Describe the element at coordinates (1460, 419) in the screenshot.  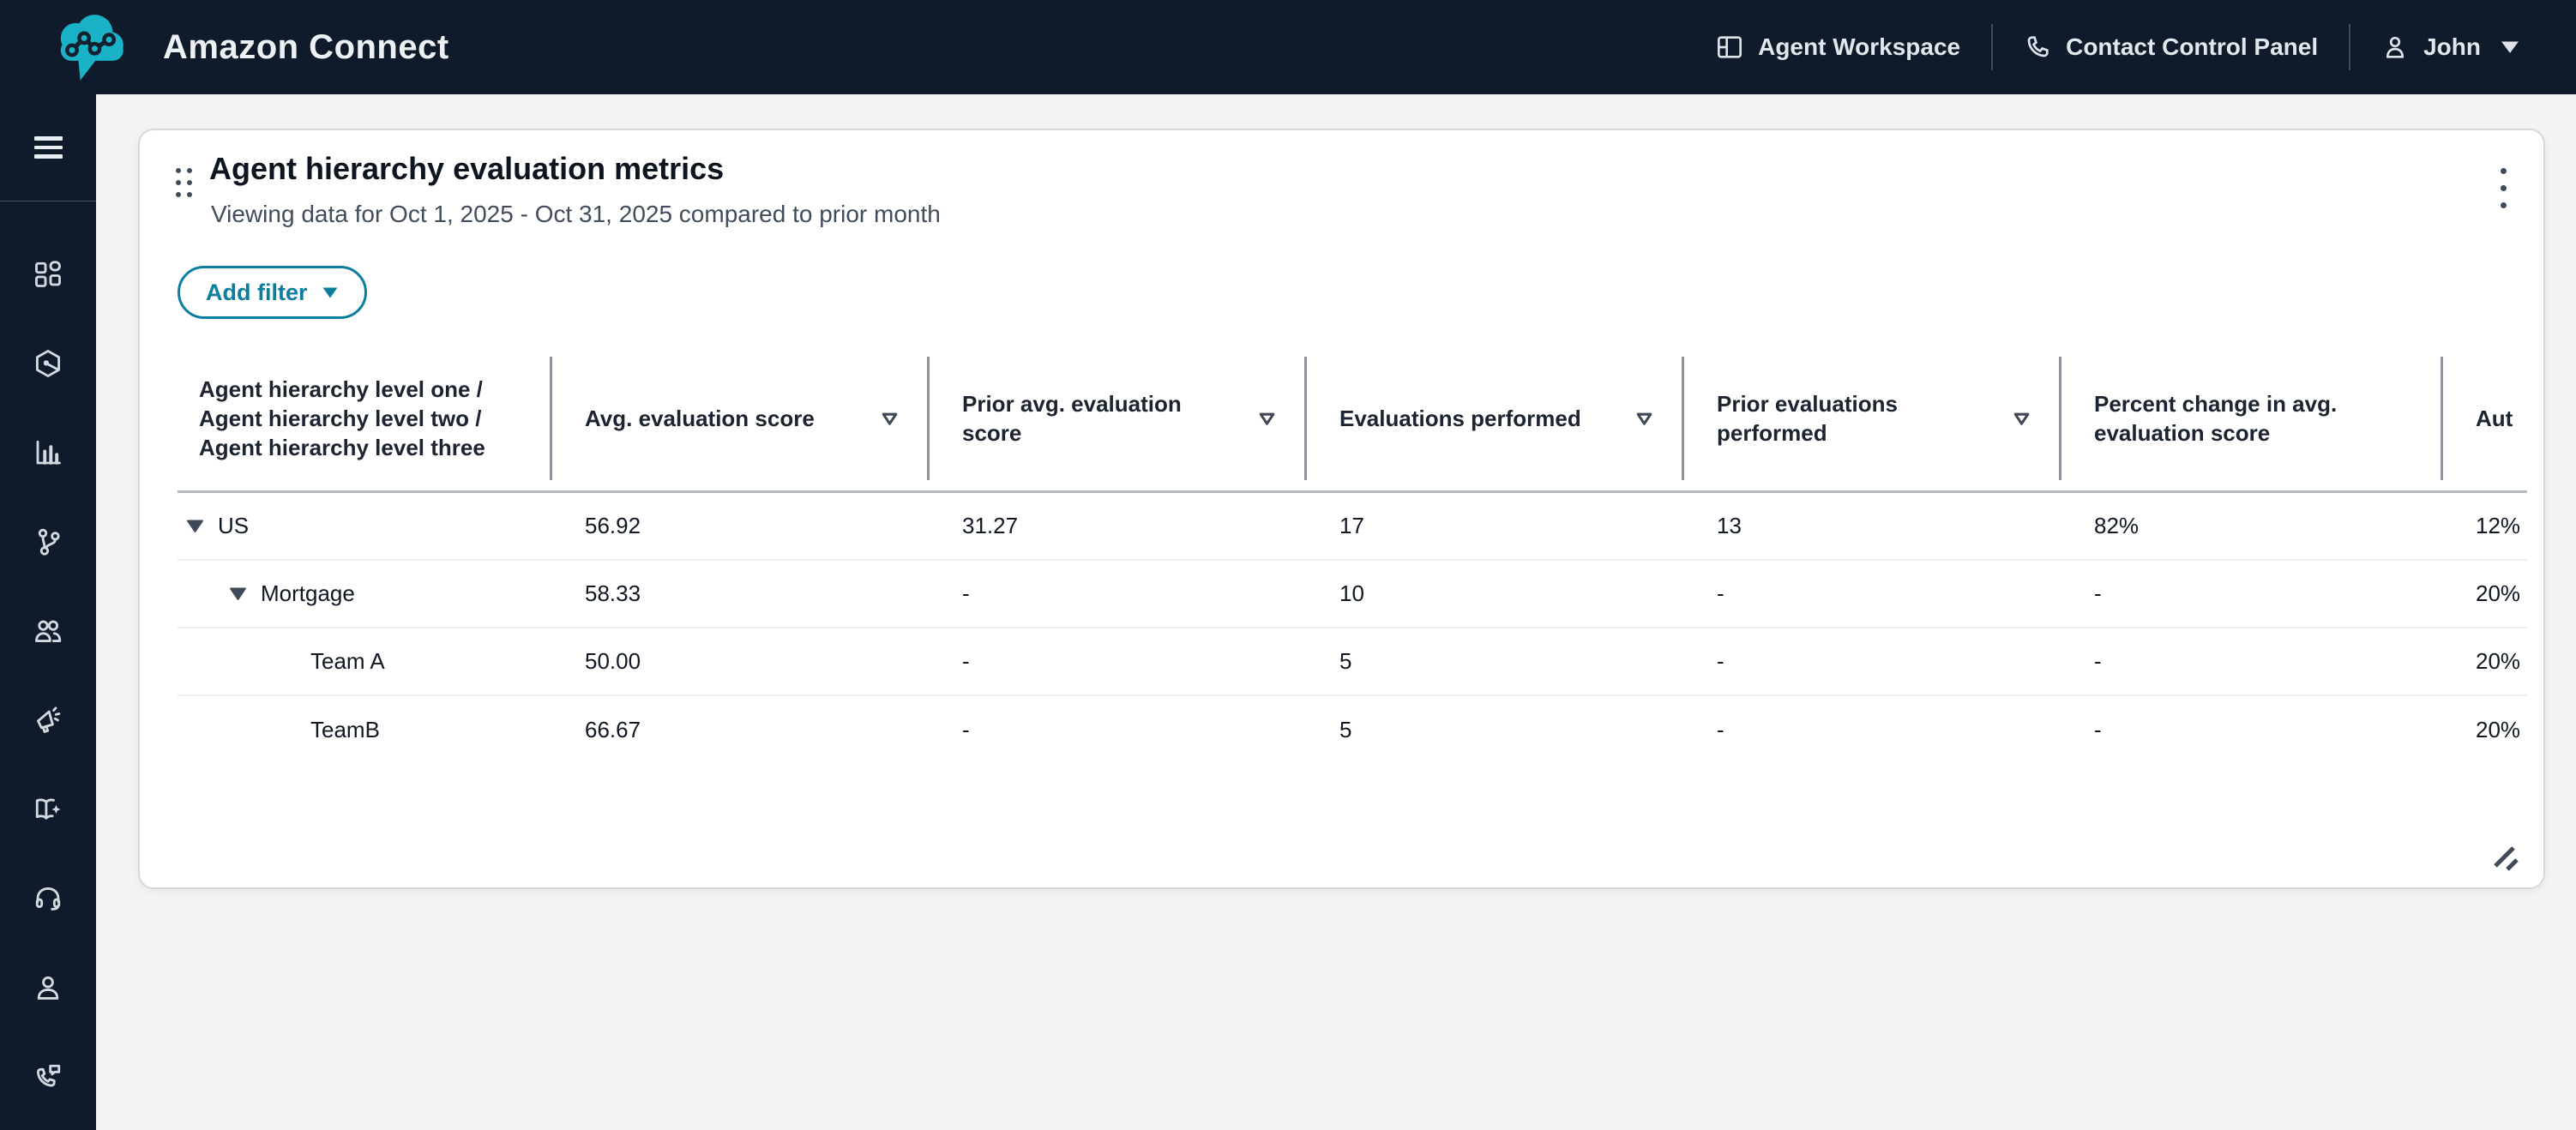
I see `column-header-label: Evaluations performed` at that location.